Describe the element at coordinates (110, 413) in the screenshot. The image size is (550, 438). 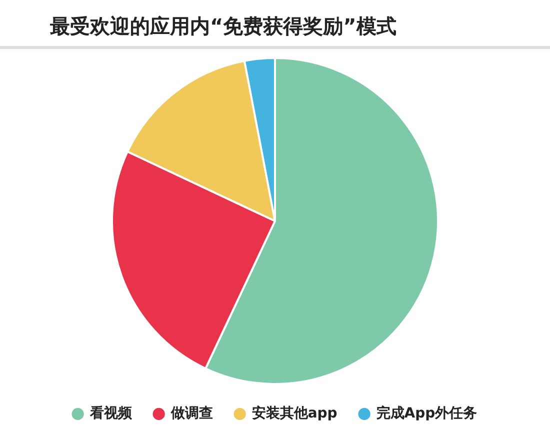
I see `legend-label: 看视频` at that location.